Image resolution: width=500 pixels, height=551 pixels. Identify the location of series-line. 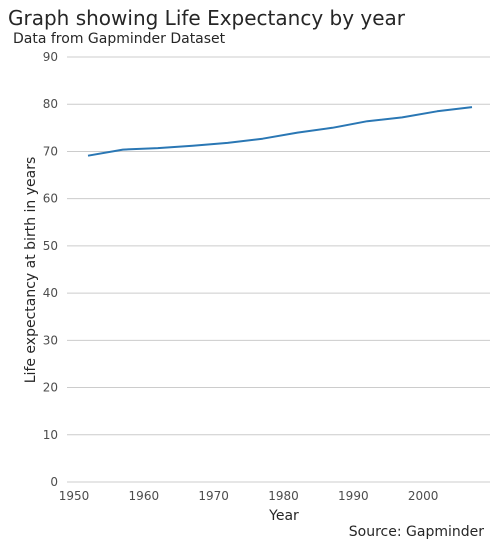
(280, 131).